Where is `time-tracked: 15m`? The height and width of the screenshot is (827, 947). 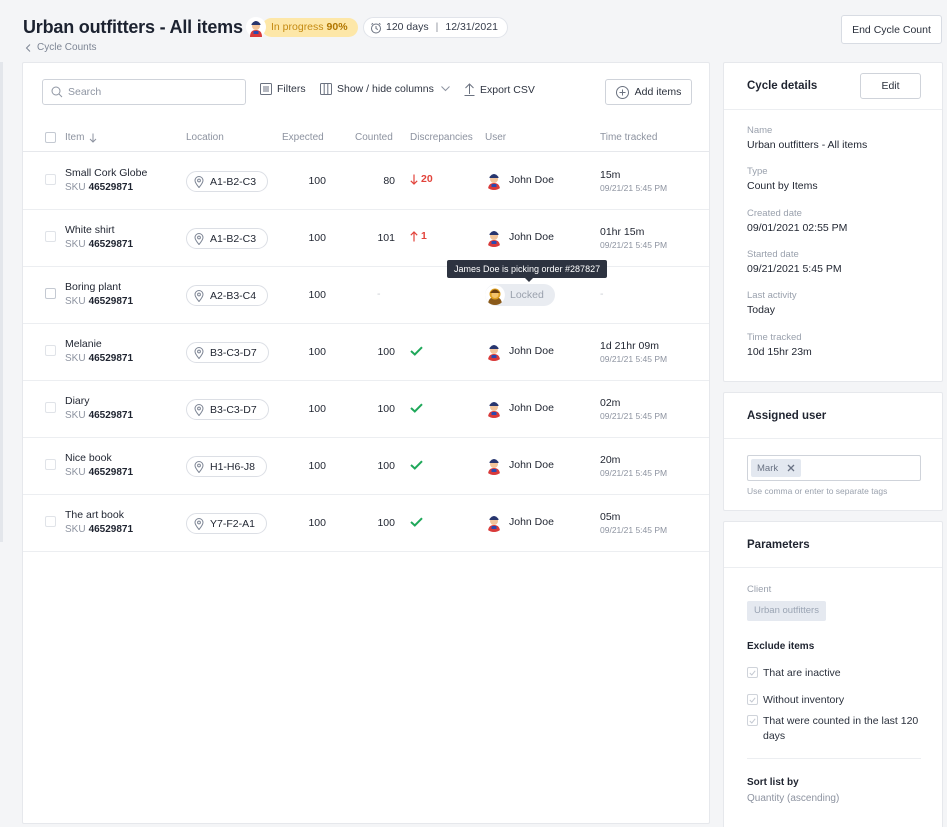
time-tracked: 15m is located at coordinates (610, 175).